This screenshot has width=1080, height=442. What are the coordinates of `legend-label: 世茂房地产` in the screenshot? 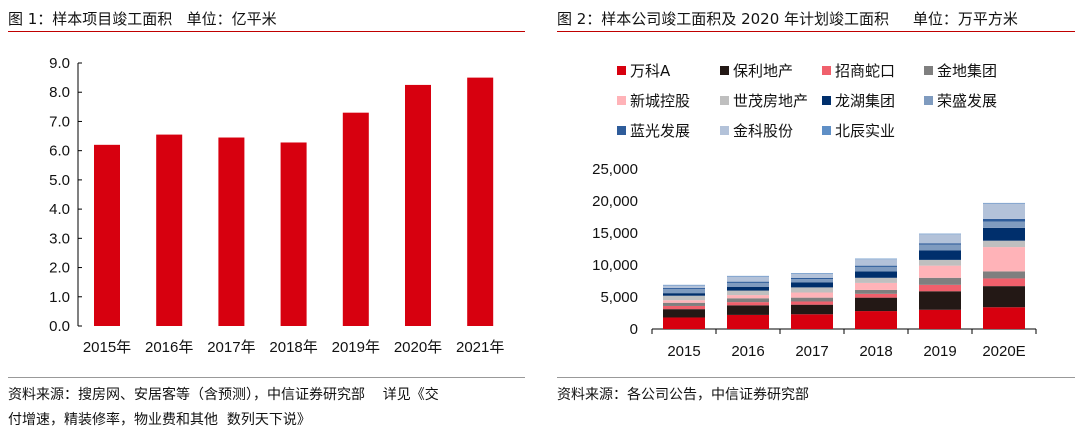 It's located at (771, 101).